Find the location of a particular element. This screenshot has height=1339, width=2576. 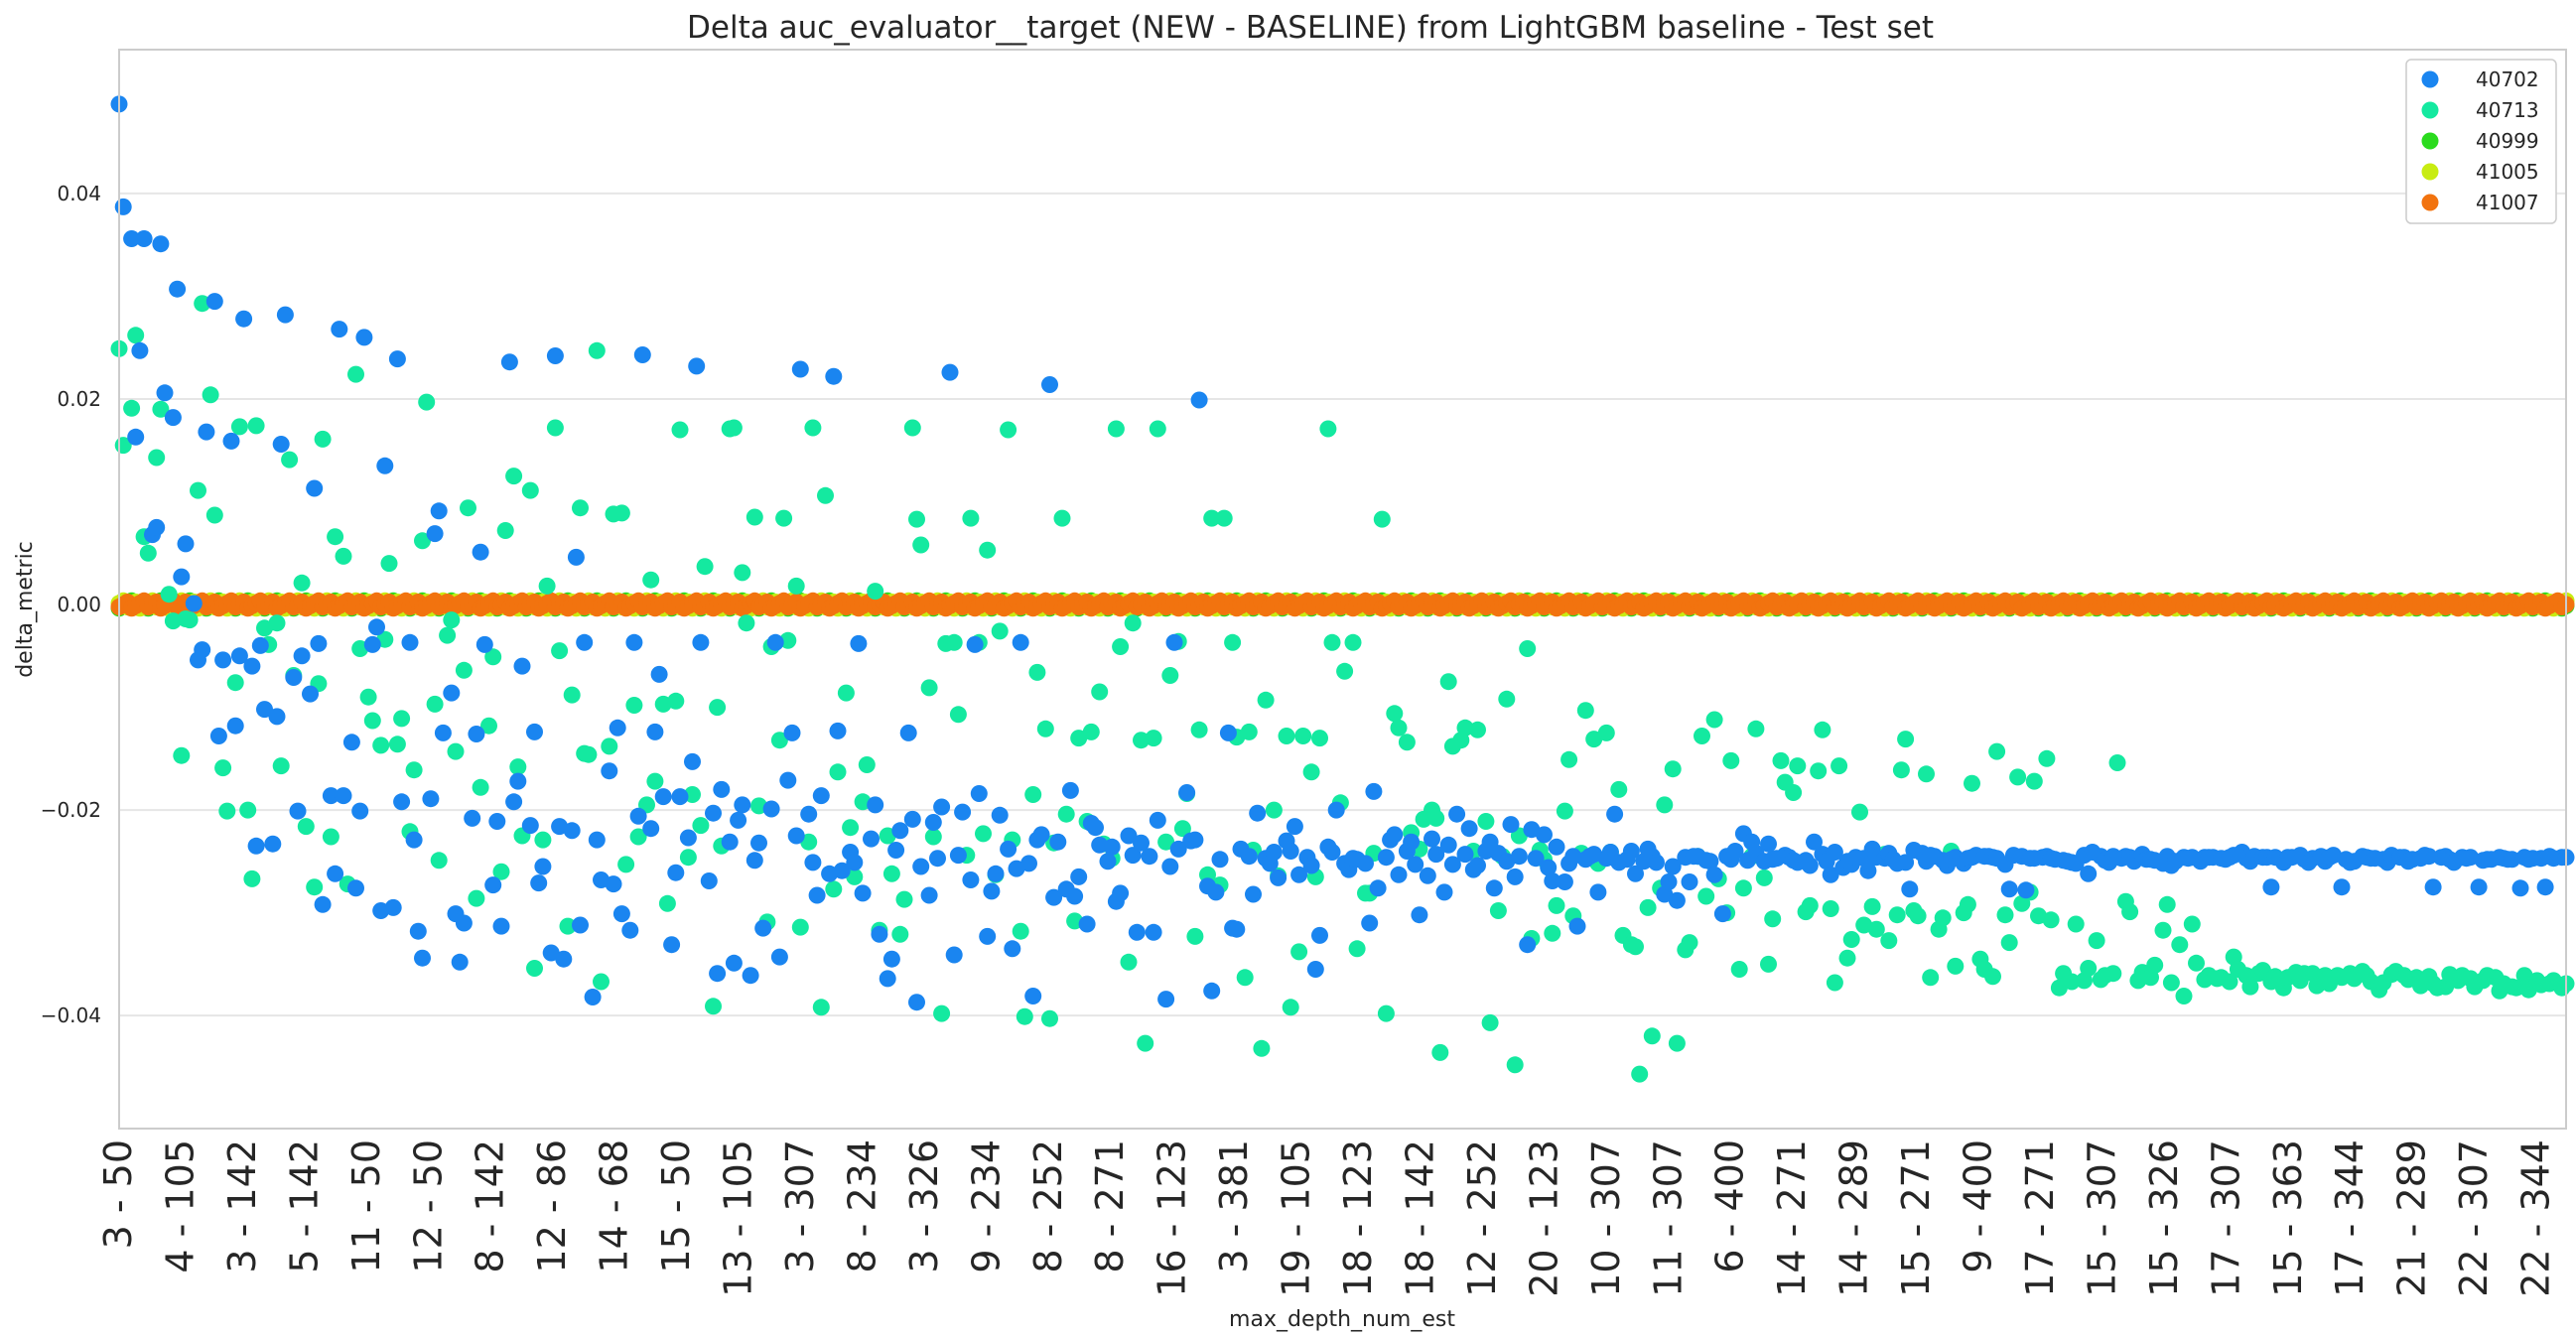

x-tick-label: 8 - 271 is located at coordinates (1110, 1206).